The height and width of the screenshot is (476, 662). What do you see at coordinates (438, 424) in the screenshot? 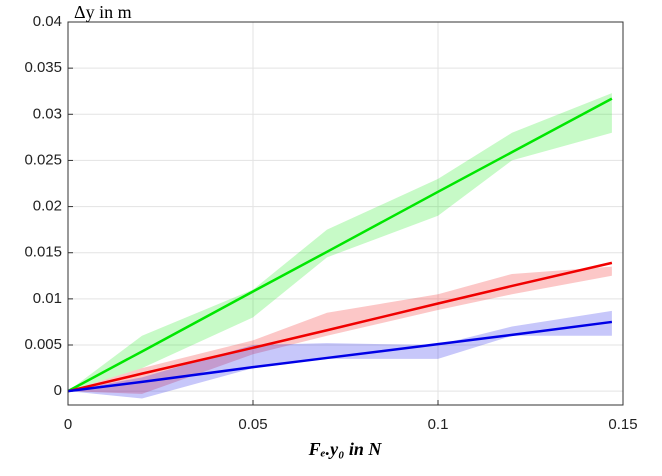
I see `x-tick-label: 0.1` at bounding box center [438, 424].